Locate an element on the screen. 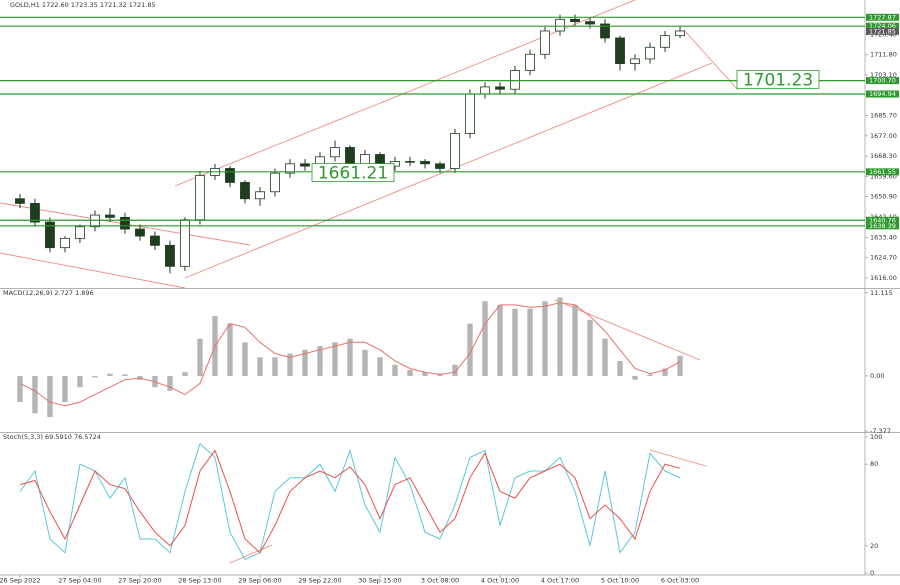 This screenshot has height=585, width=900. annotation: 1701.23 is located at coordinates (778, 80).